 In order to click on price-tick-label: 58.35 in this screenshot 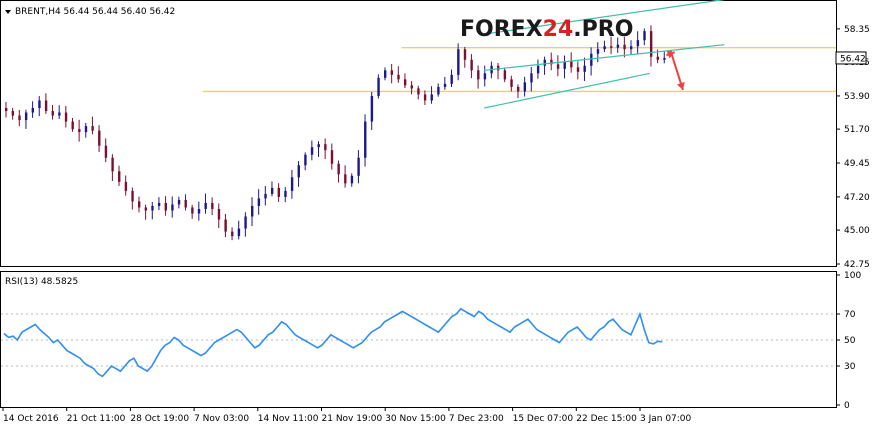, I will do `click(857, 30)`.